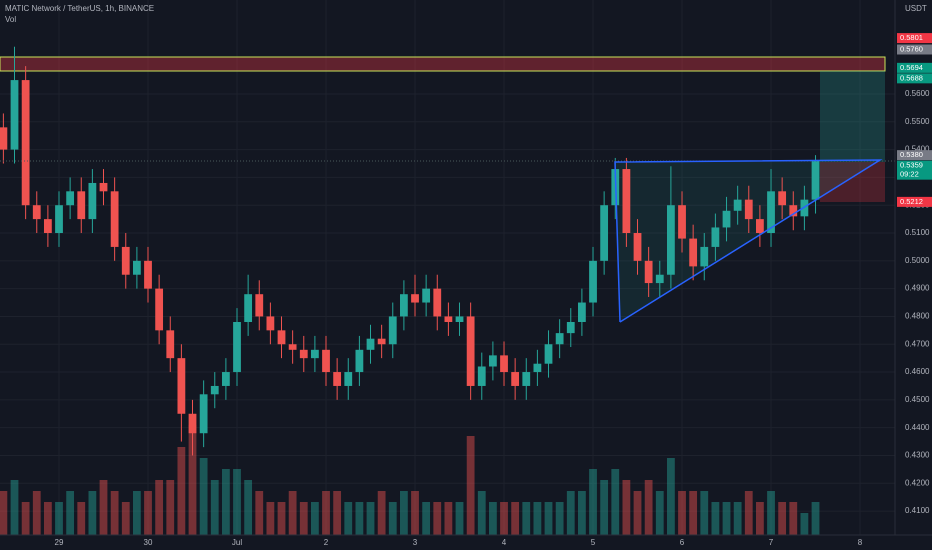  Describe the element at coordinates (917, 371) in the screenshot. I see `y-tick-label: 0.4600` at that location.